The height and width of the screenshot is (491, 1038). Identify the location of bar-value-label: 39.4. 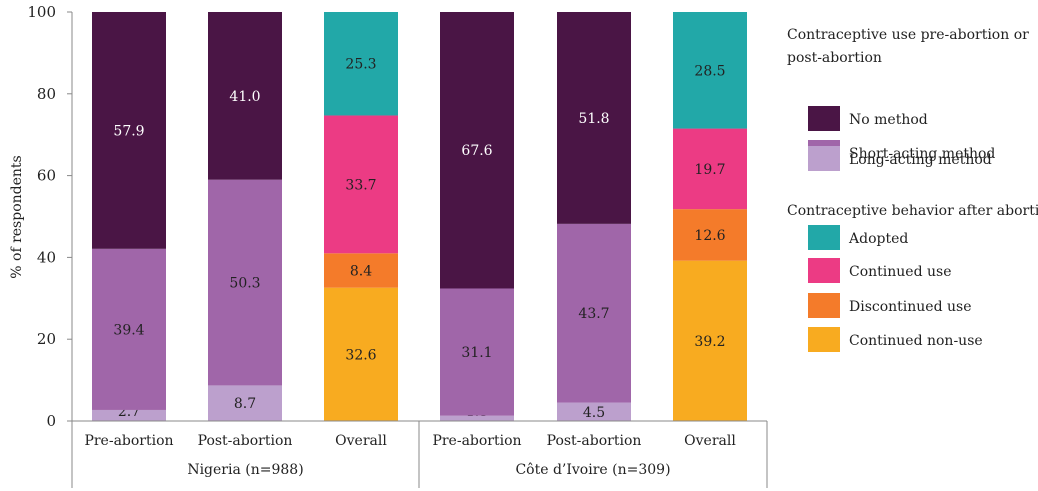
(128, 330).